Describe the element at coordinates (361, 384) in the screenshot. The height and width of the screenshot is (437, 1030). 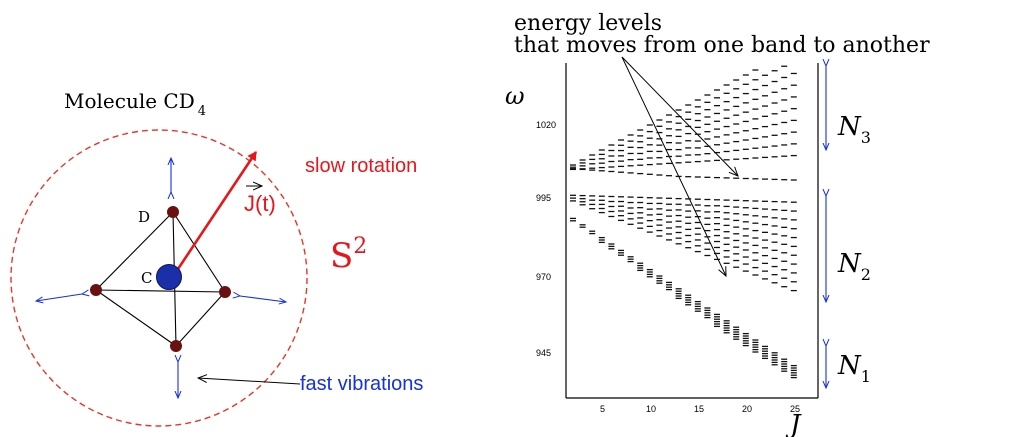
I see `vibration-label: fast vibrations` at that location.